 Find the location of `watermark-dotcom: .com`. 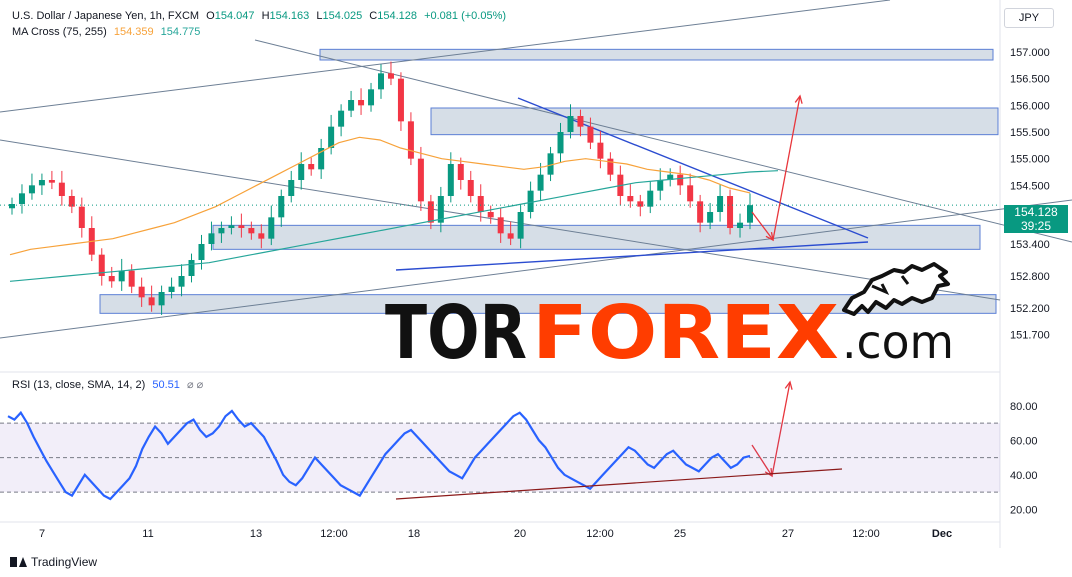

watermark-dotcom: .com is located at coordinates (898, 342).